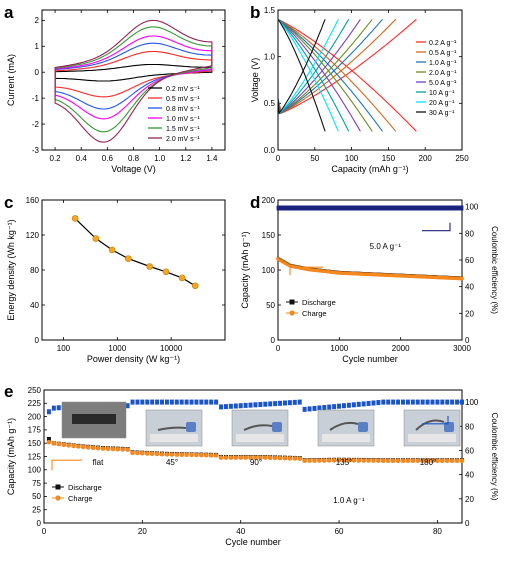 The image size is (507, 563). Describe the element at coordinates (183, 129) in the screenshot. I see `legend-label: 1.5 mV s⁻¹` at that location.